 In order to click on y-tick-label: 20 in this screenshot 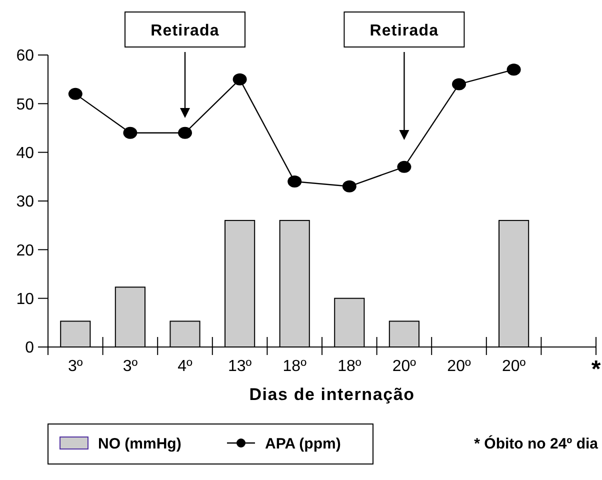, I will do `click(25, 251)`.